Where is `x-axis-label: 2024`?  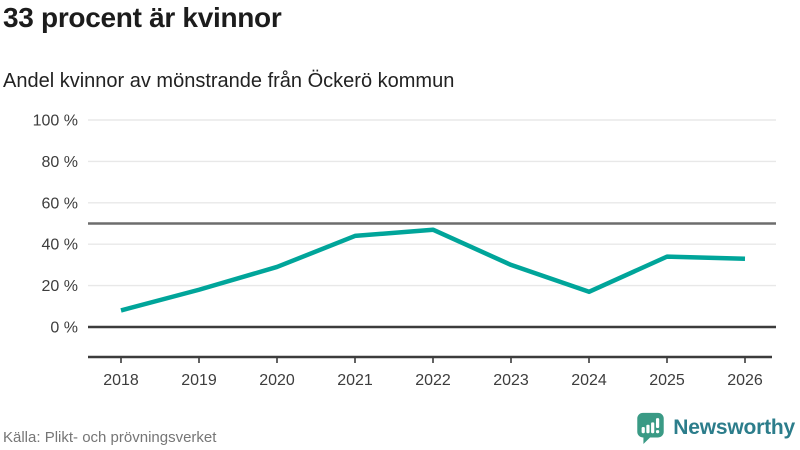 x-axis-label: 2024 is located at coordinates (589, 380).